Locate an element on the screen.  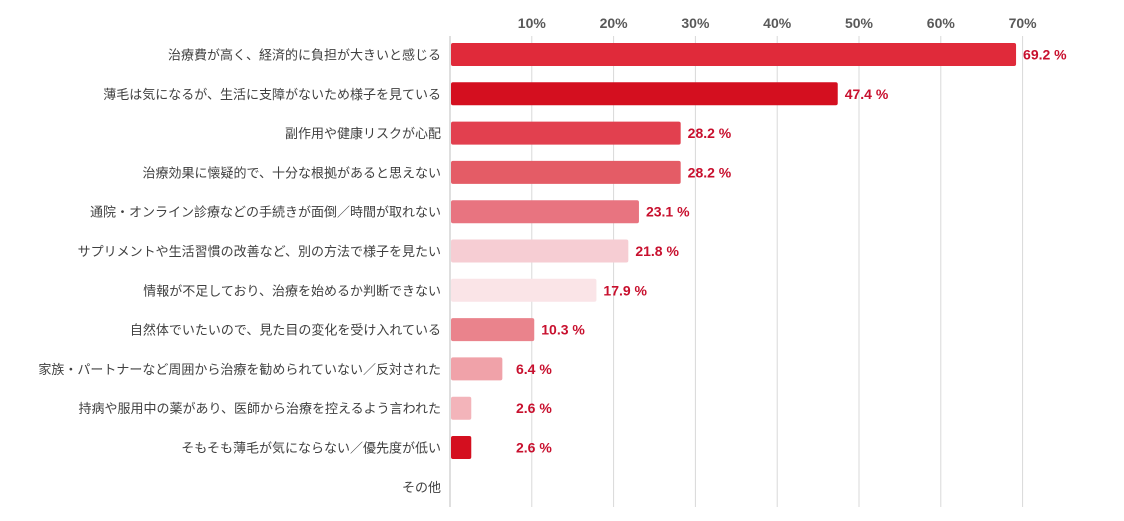
category-label: 通院・オンライン診療などの手続きが面倒／時間が取れない is located at coordinates (265, 213).